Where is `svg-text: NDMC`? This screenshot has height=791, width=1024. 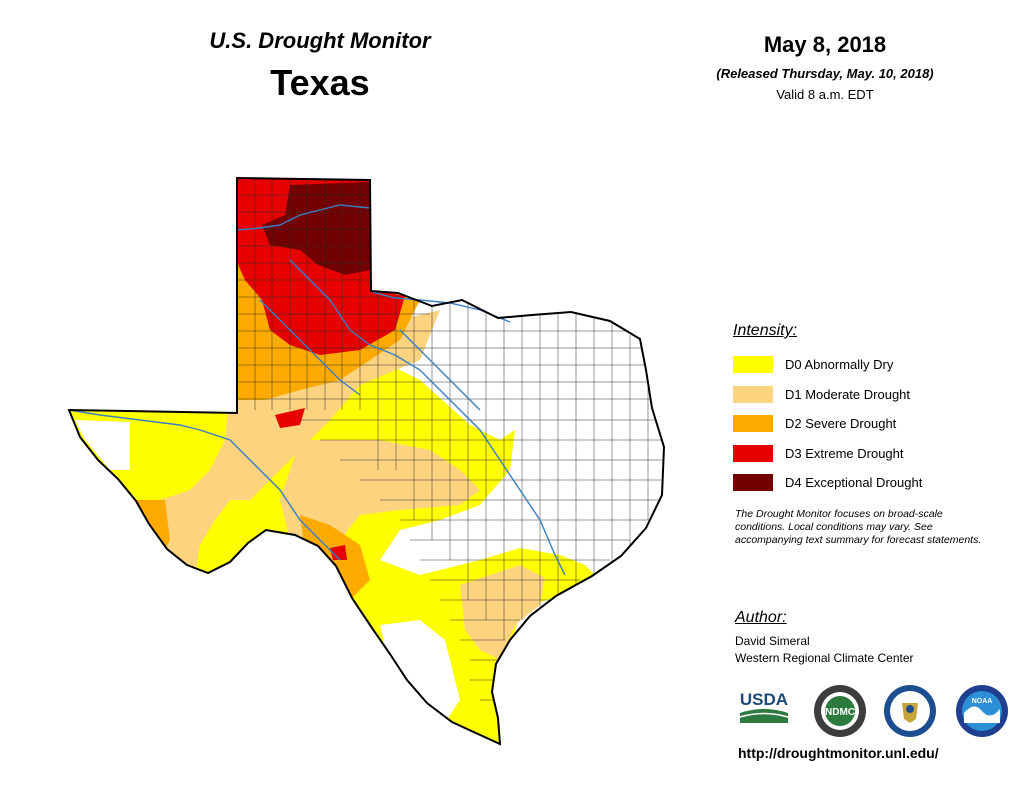
svg-text: NDMC is located at coordinates (840, 712).